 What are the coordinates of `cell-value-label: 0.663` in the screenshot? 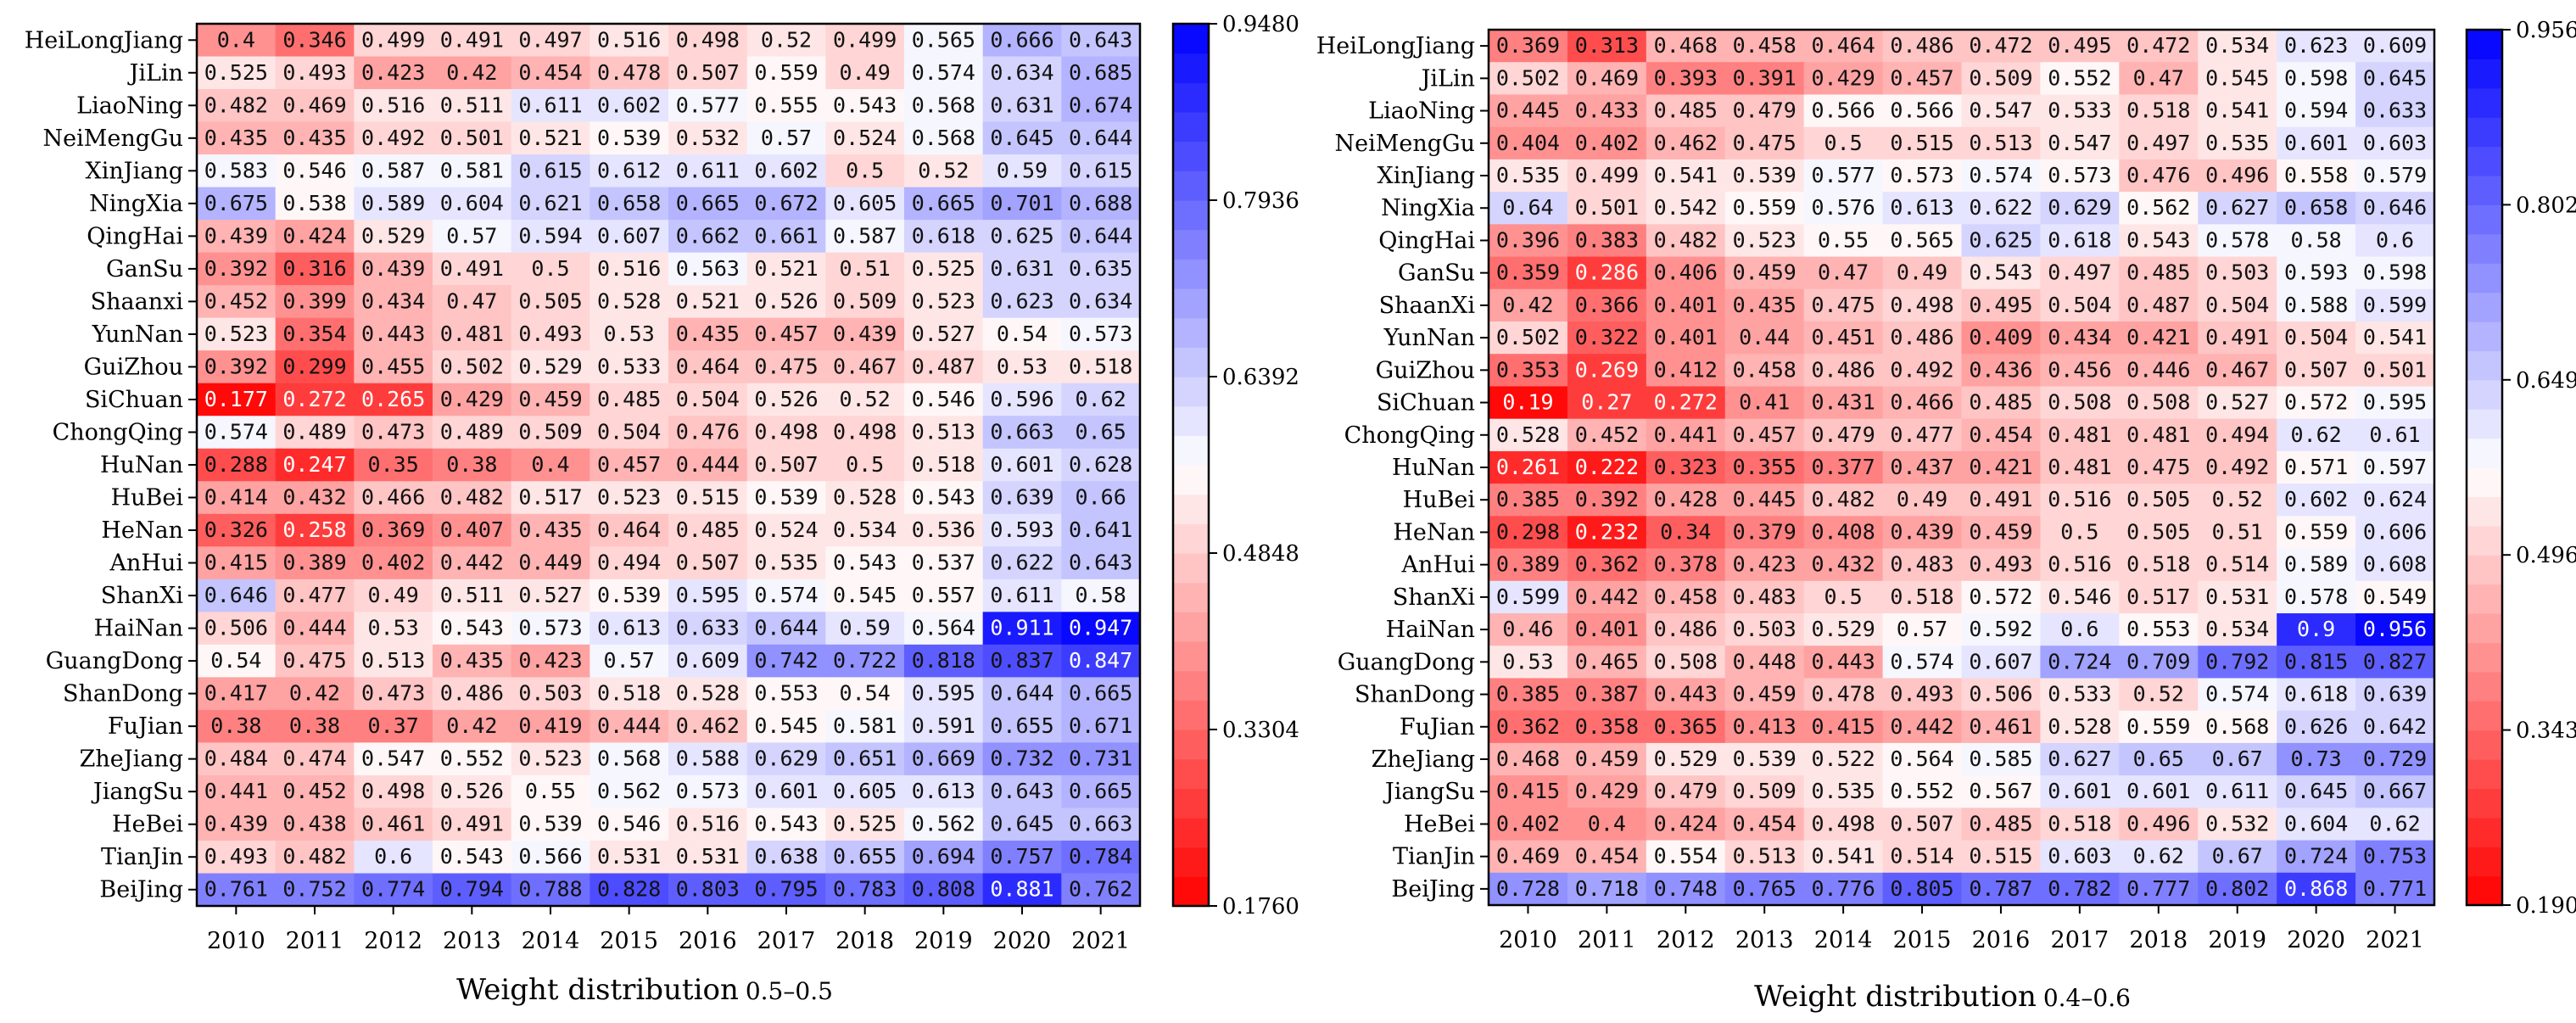 It's located at (1100, 824).